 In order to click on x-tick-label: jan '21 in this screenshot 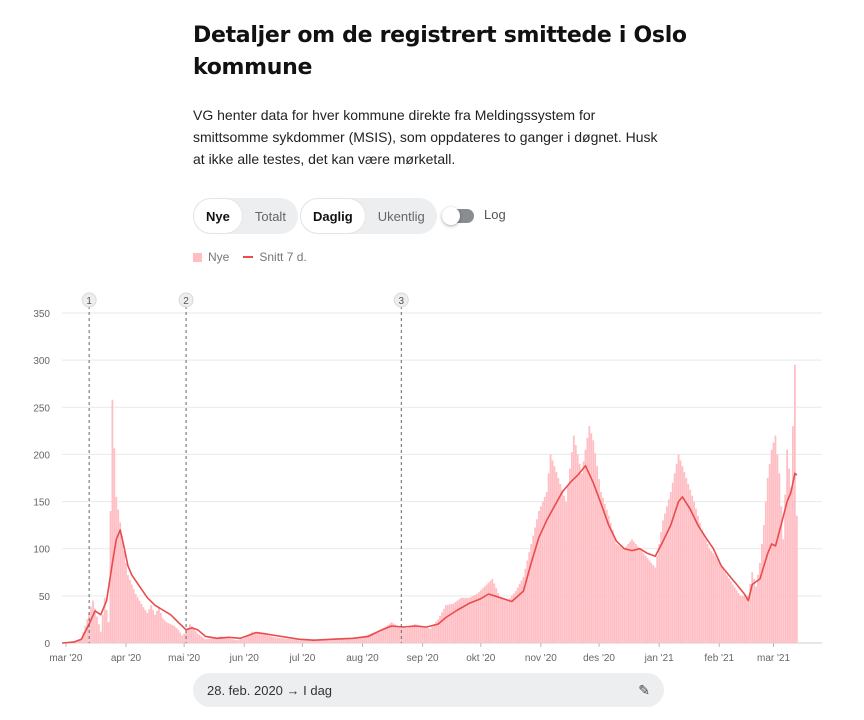, I will do `click(659, 658)`.